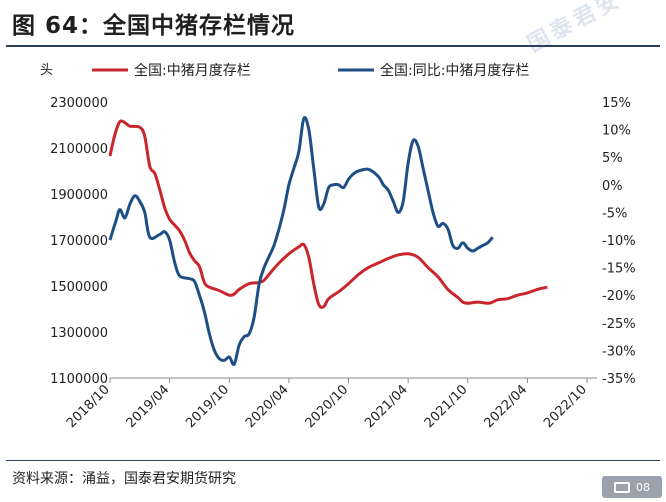  What do you see at coordinates (505, 406) in the screenshot?
I see `x-tick-label: 2022/04` at bounding box center [505, 406].